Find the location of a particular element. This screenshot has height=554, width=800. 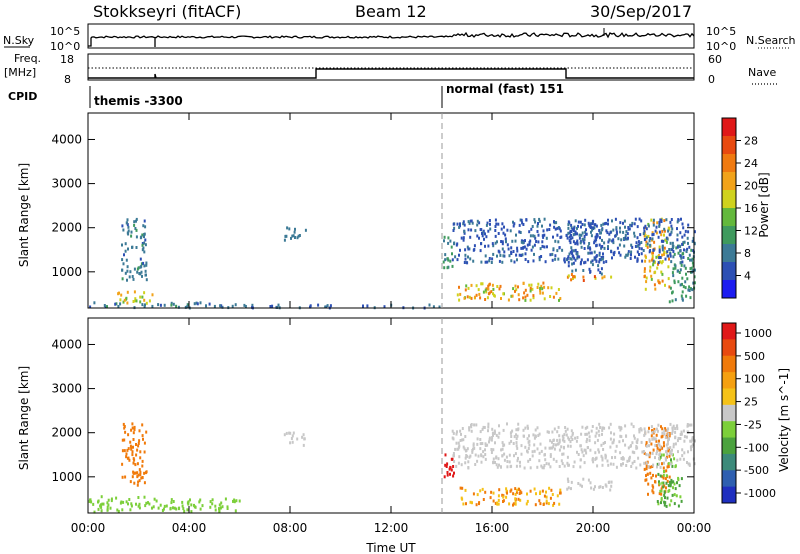

colorbar-tick-label: 1000 is located at coordinates (758, 333).